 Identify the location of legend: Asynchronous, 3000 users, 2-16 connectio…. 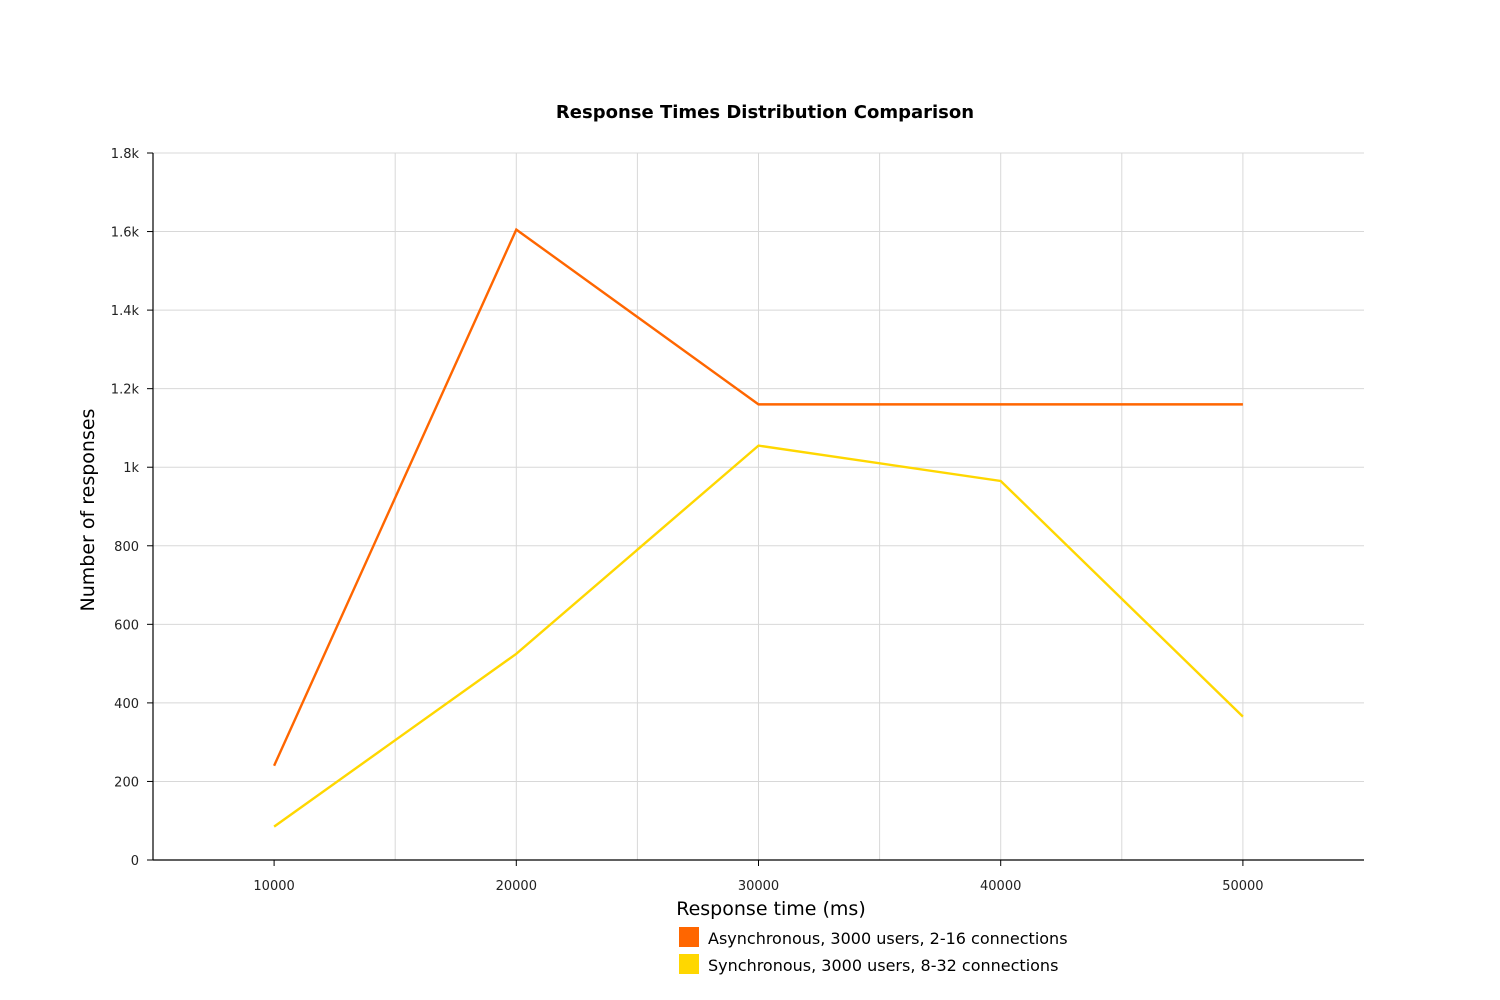
(873, 951).